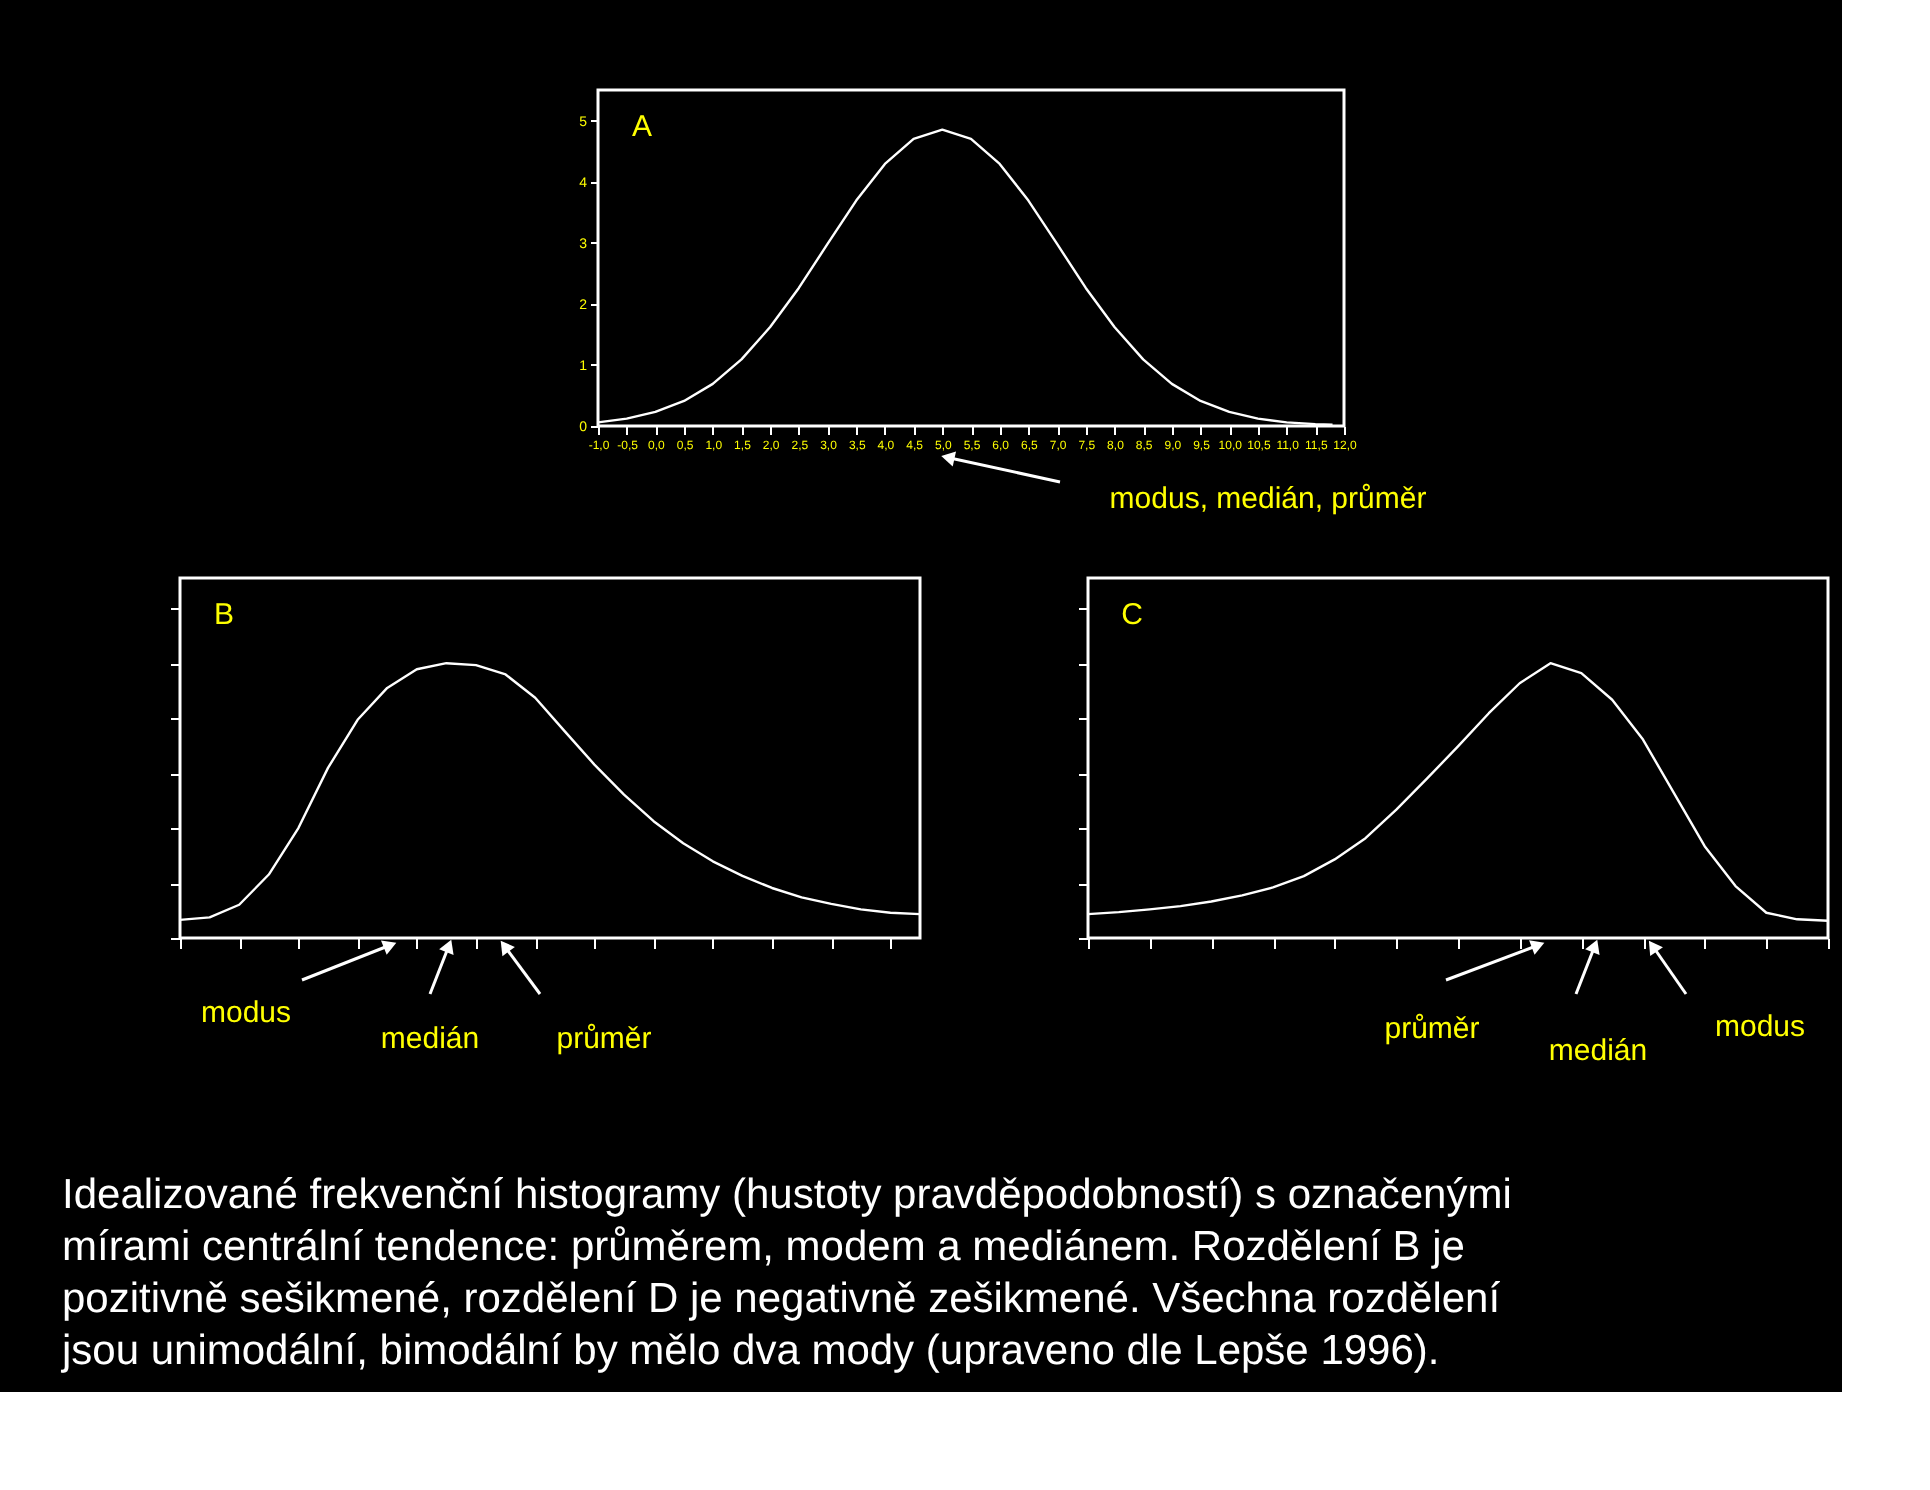 This screenshot has height=1490, width=1930. I want to click on text: A, so click(642, 127).